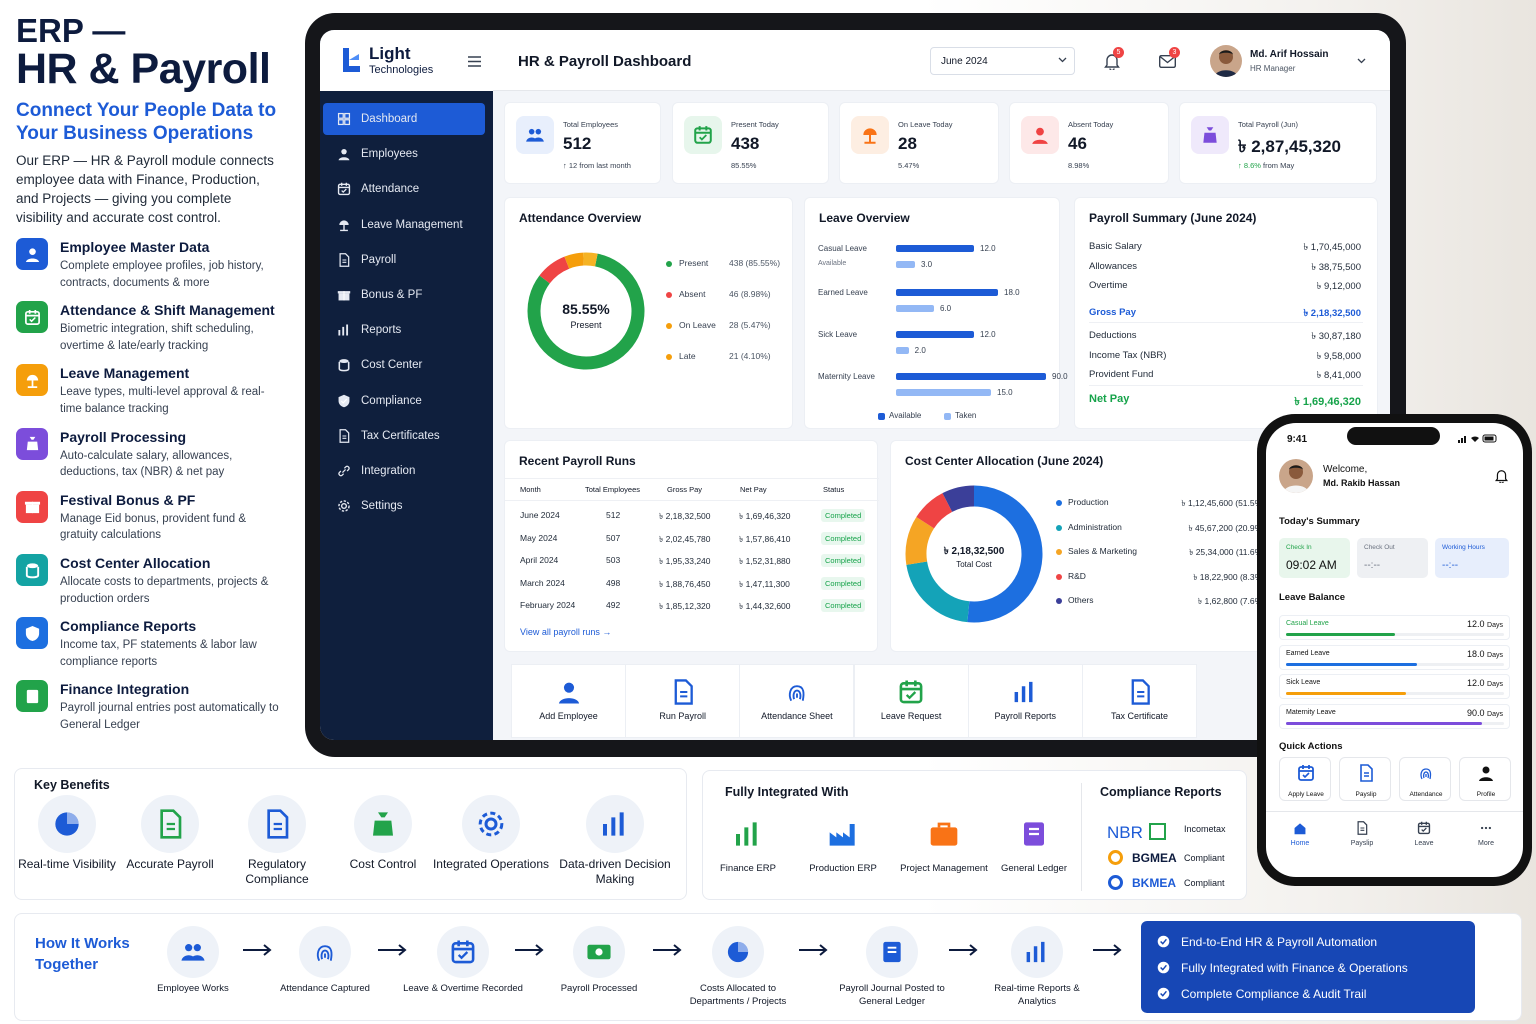 The width and height of the screenshot is (1536, 1024). What do you see at coordinates (474, 61) in the screenshot?
I see `menu-toggle-icon` at bounding box center [474, 61].